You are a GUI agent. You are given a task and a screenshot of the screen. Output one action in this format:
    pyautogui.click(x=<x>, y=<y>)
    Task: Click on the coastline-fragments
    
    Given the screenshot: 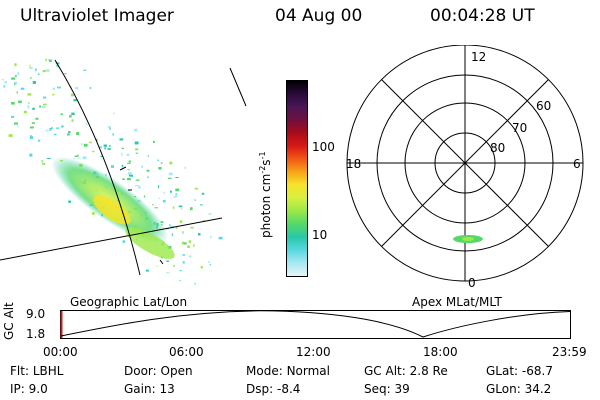 What is the action you would take?
    pyautogui.click(x=141, y=215)
    